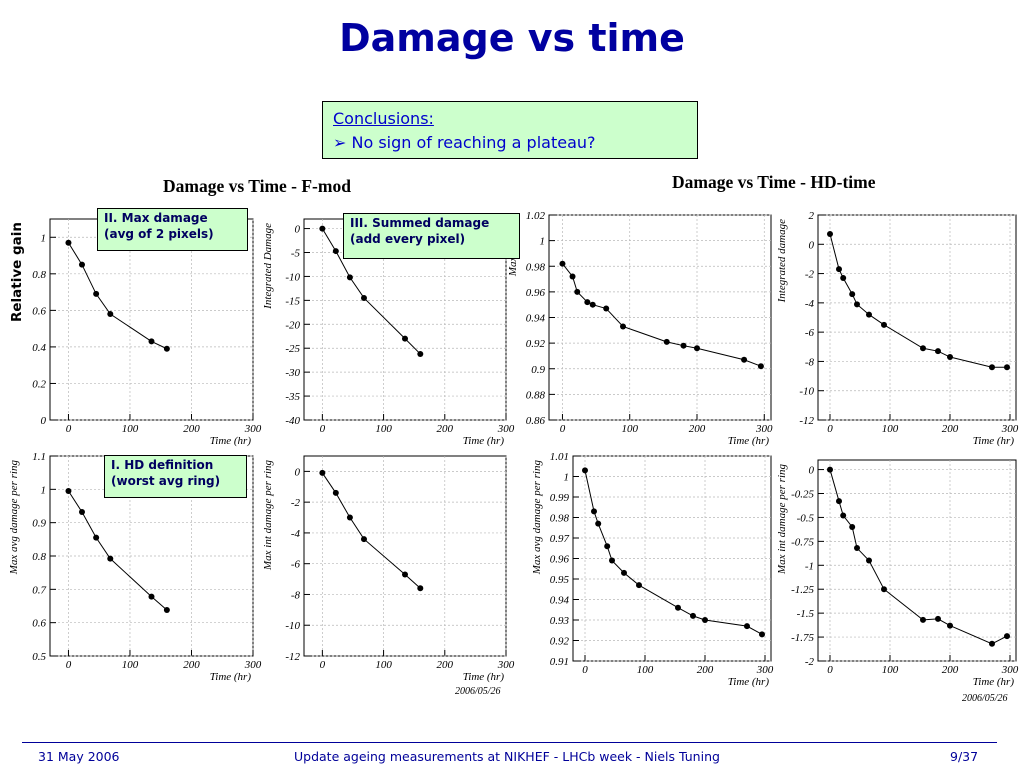  I want to click on y-tick-label: 0.86, so click(536, 421).